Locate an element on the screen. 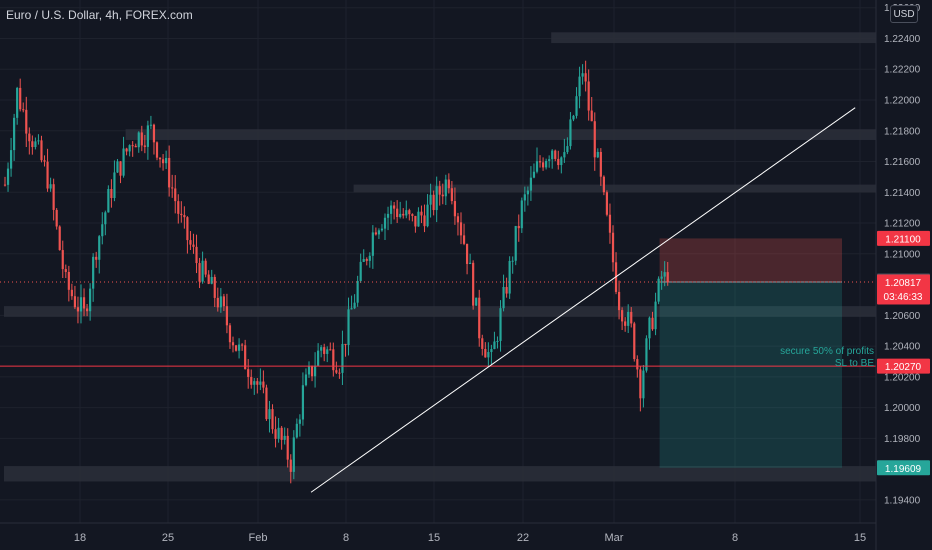 The image size is (932, 550). price-tick-label: 1.20400 is located at coordinates (902, 347).